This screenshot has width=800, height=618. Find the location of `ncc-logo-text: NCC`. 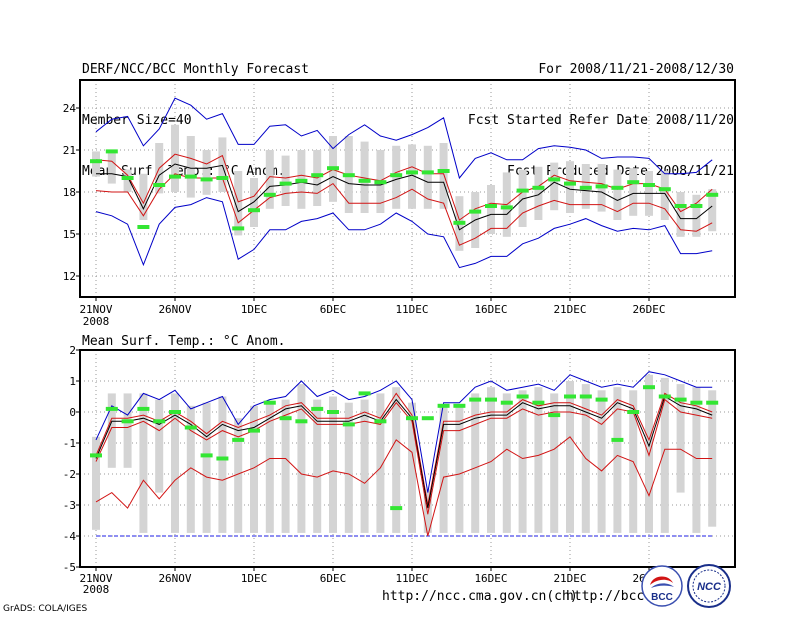

ncc-logo-text: NCC is located at coordinates (709, 587).